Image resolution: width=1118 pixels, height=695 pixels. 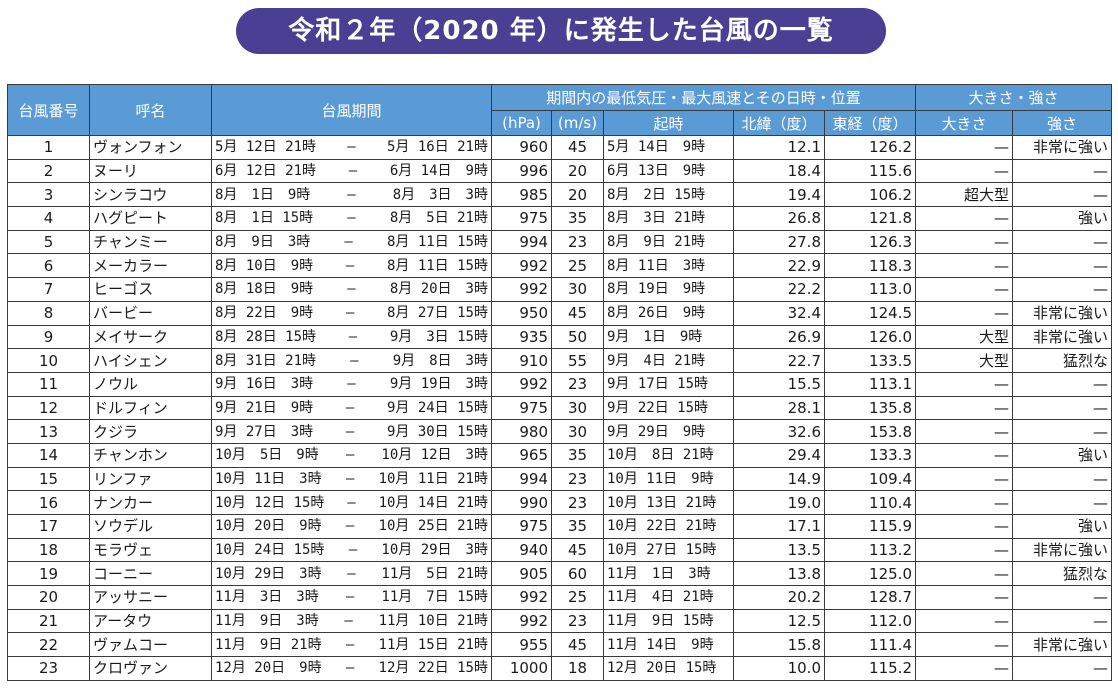 I want to click on peak-time: 9月 1日 9時, so click(x=668, y=337).